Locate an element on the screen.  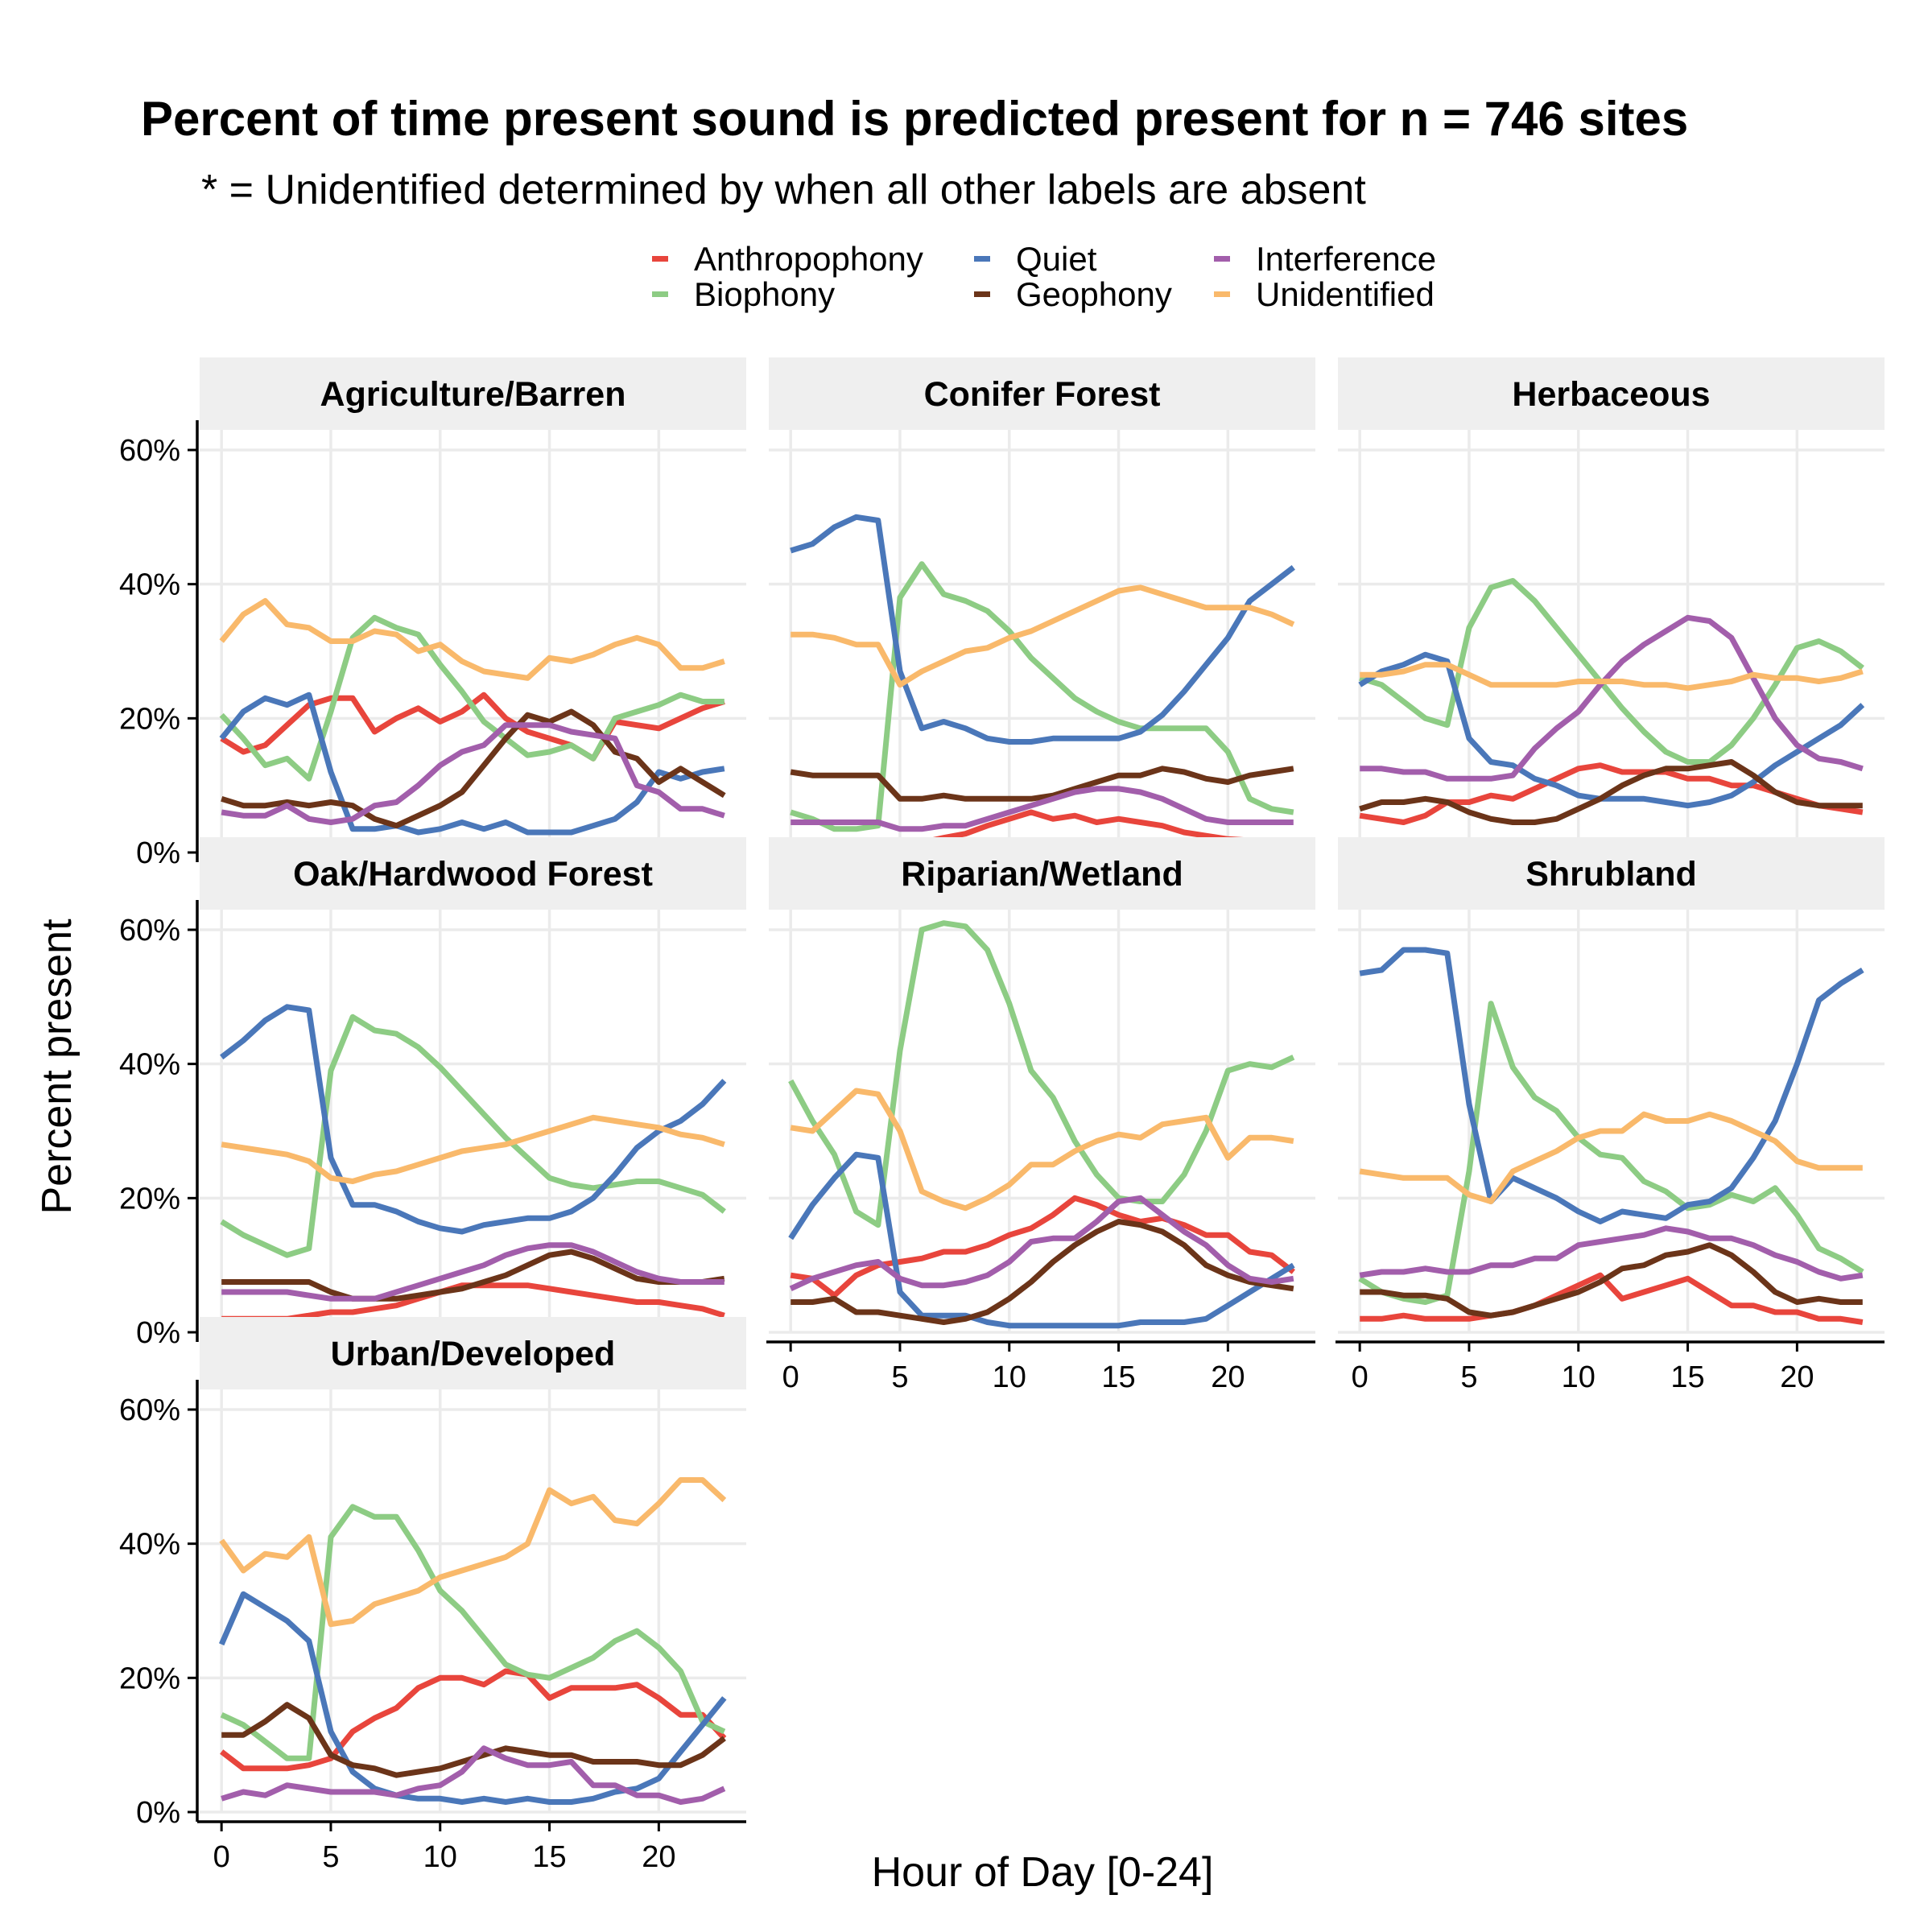
panel-conifer-forest: Conifer Forest is located at coordinates (1042, 605).